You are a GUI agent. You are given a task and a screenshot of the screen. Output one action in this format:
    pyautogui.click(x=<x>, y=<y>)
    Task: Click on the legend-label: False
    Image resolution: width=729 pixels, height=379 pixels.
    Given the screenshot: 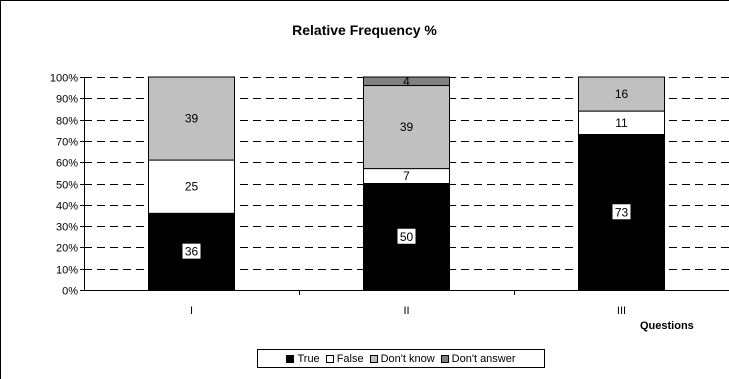 What is the action you would take?
    pyautogui.click(x=350, y=358)
    